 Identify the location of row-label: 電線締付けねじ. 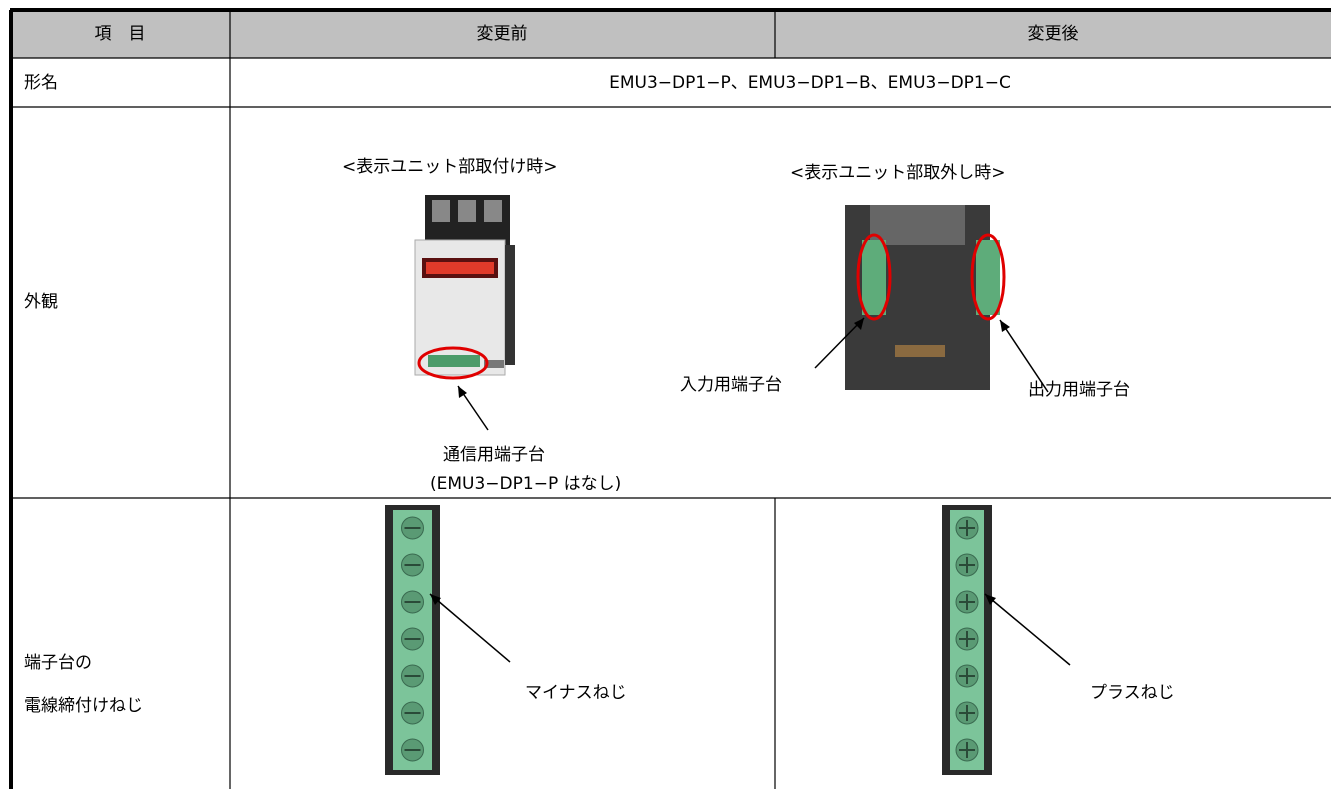
(83, 706).